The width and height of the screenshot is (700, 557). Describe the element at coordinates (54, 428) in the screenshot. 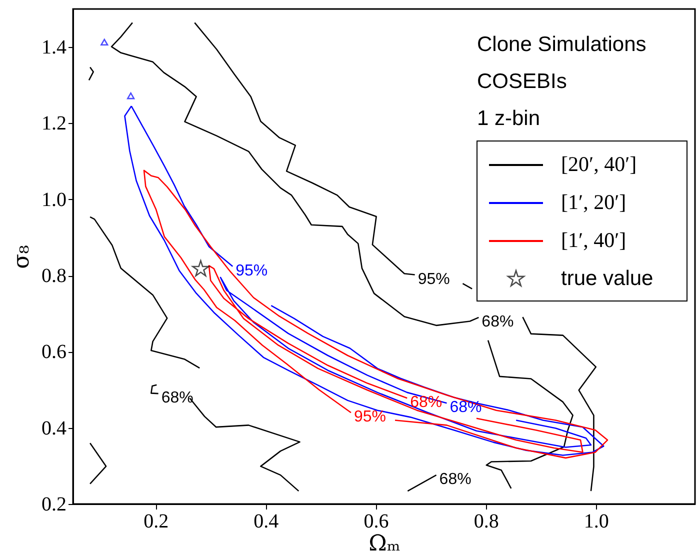

I see `y-tick-label: 0.4` at that location.